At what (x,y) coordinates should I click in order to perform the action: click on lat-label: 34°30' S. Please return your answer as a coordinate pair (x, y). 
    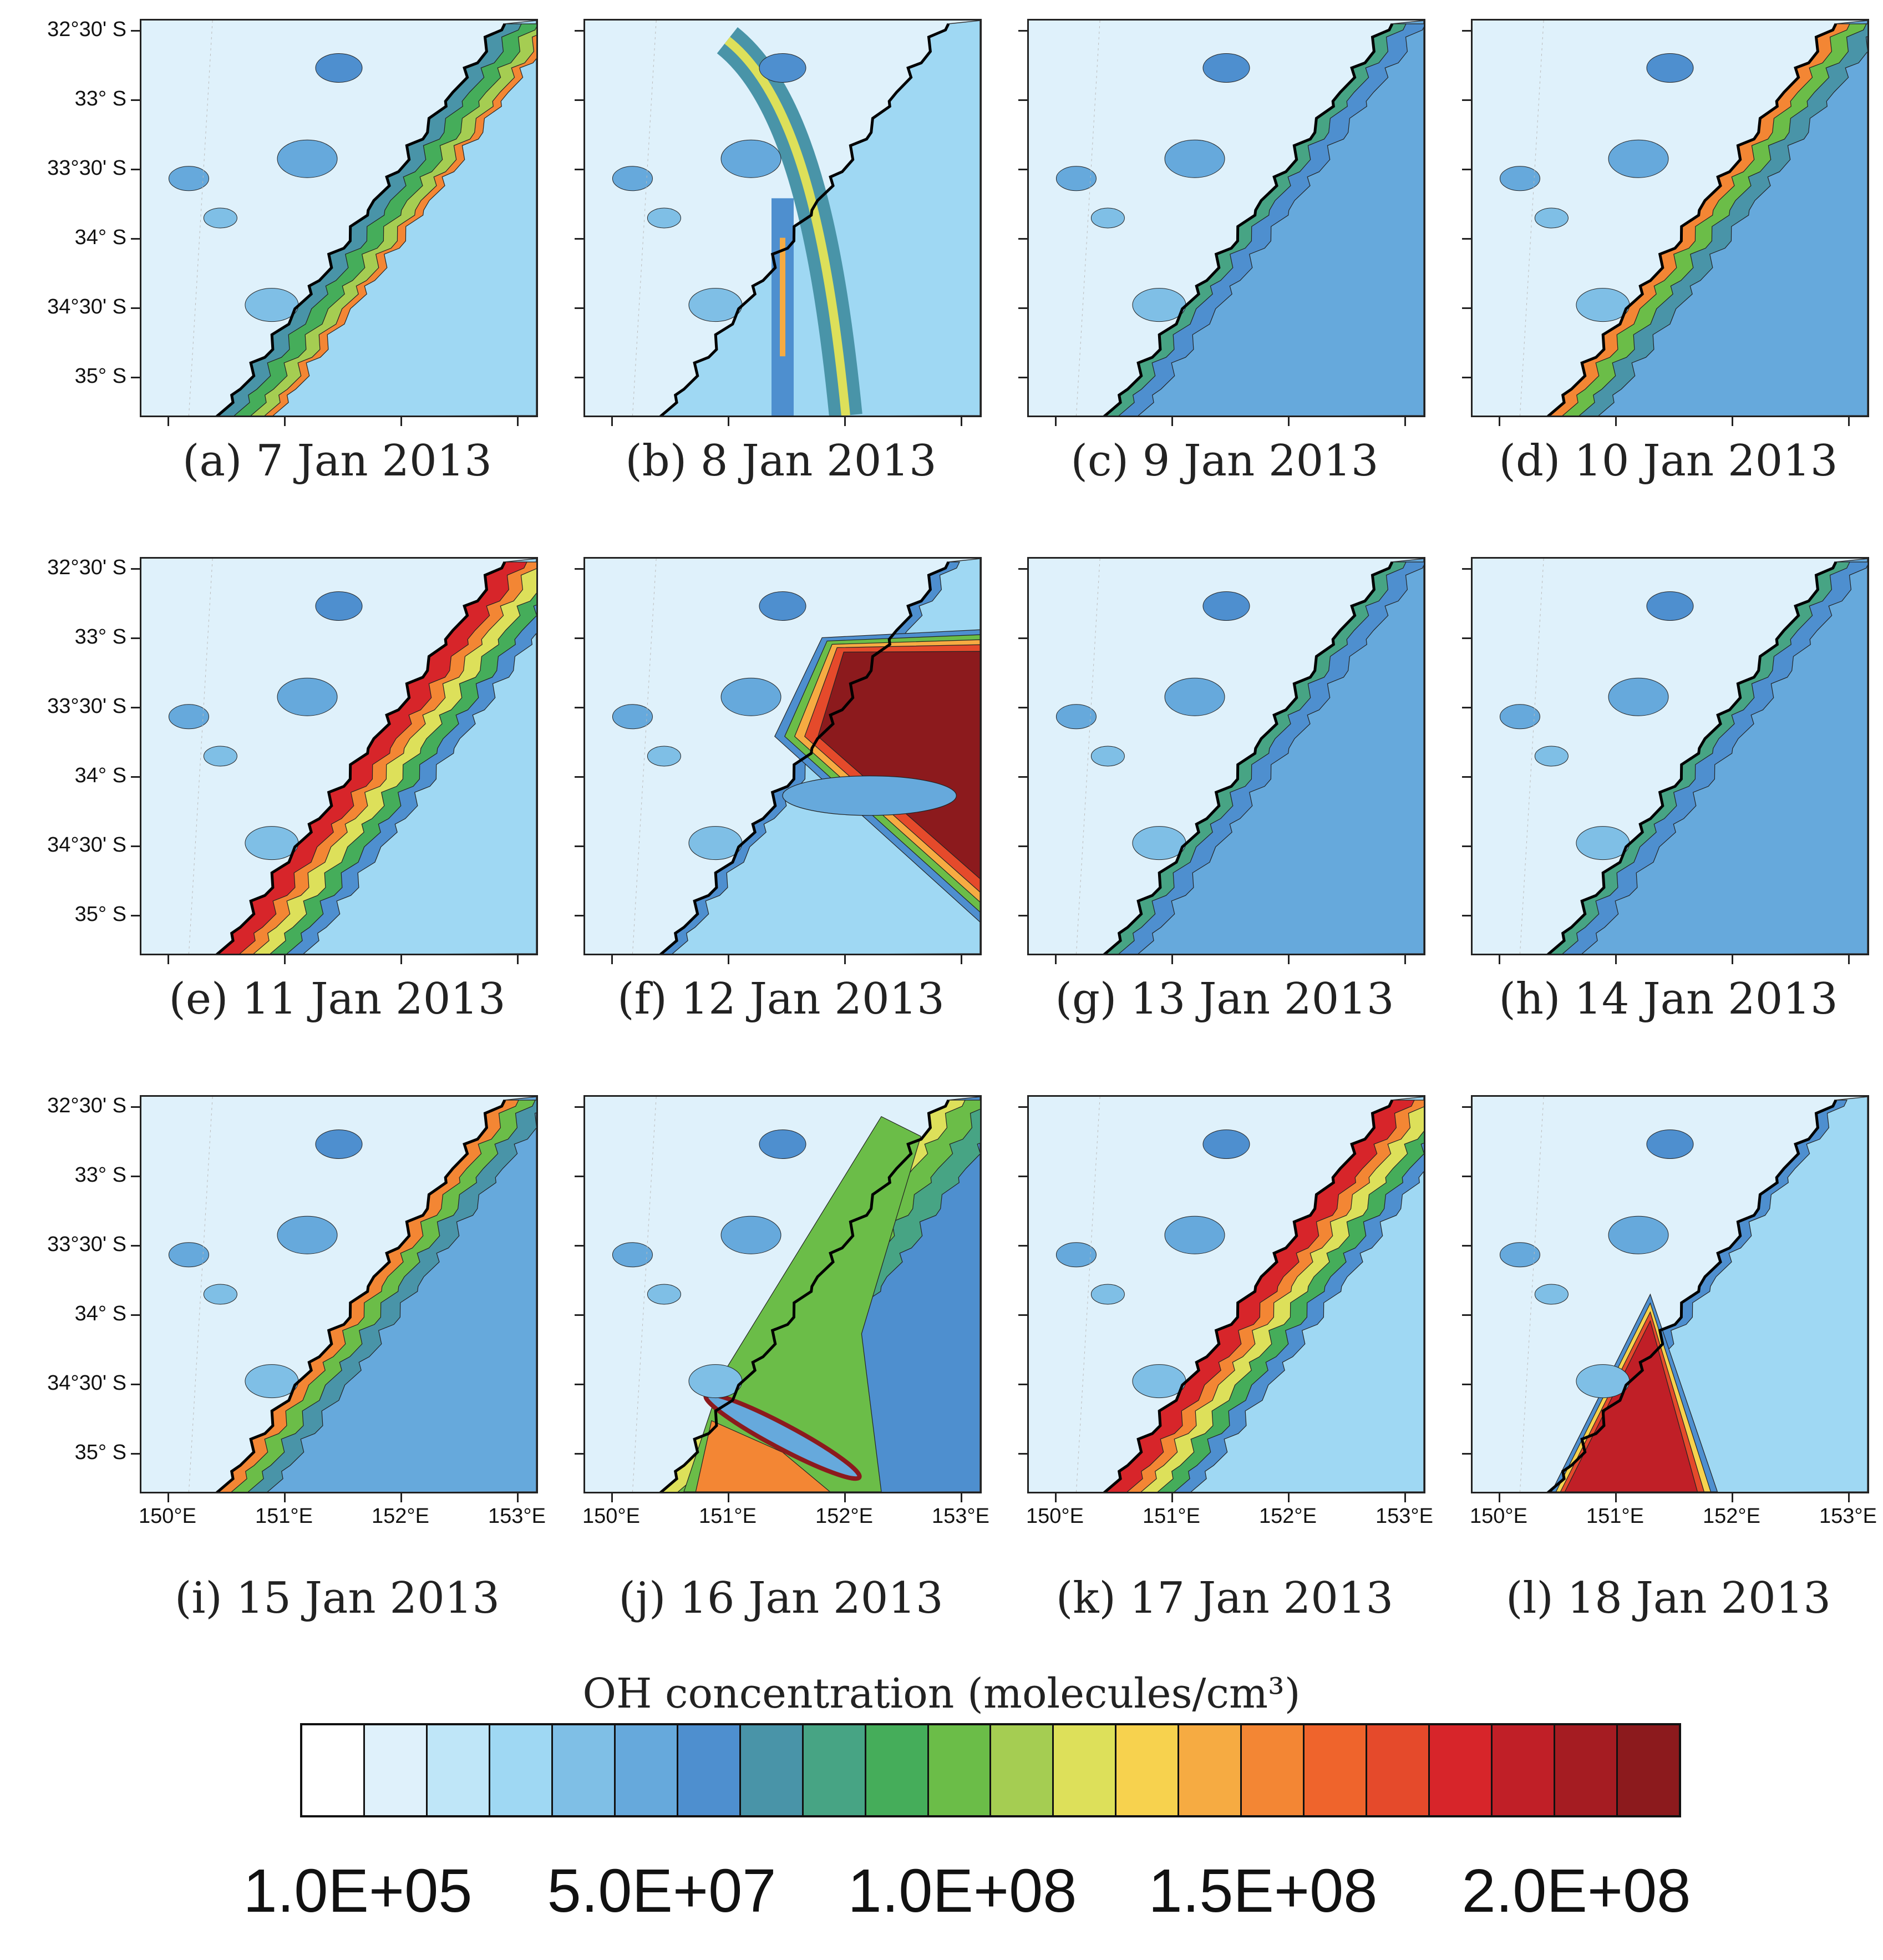
    Looking at the image, I should click on (86, 1383).